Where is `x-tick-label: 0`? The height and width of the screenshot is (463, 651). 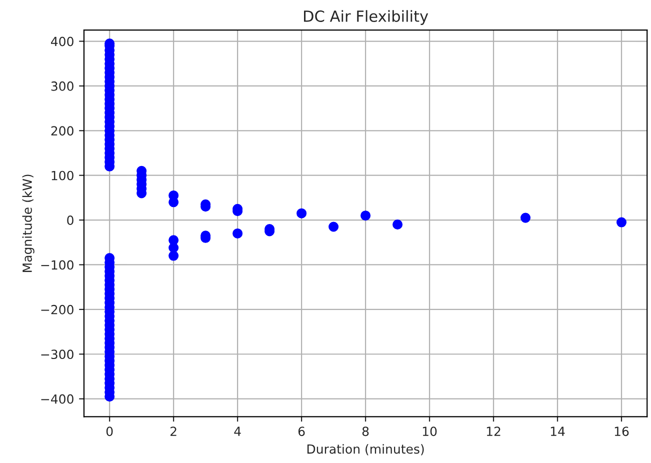
x-tick-label: 0 is located at coordinates (109, 431).